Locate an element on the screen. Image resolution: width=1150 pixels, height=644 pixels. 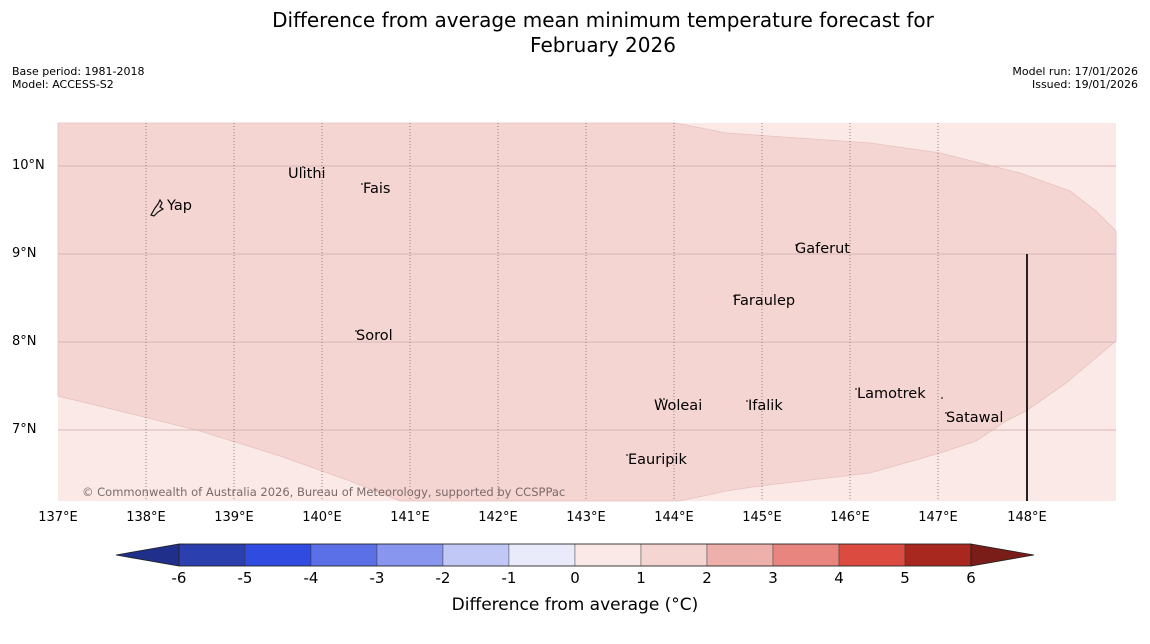
lon-label-145e: 145°E is located at coordinates (762, 517).